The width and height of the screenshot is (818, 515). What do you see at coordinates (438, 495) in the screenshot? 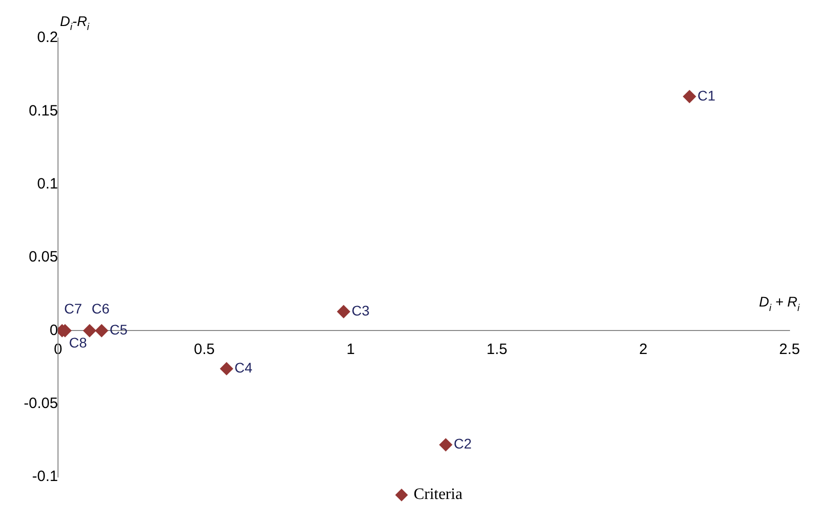
I see `legend-label: Criteria` at bounding box center [438, 495].